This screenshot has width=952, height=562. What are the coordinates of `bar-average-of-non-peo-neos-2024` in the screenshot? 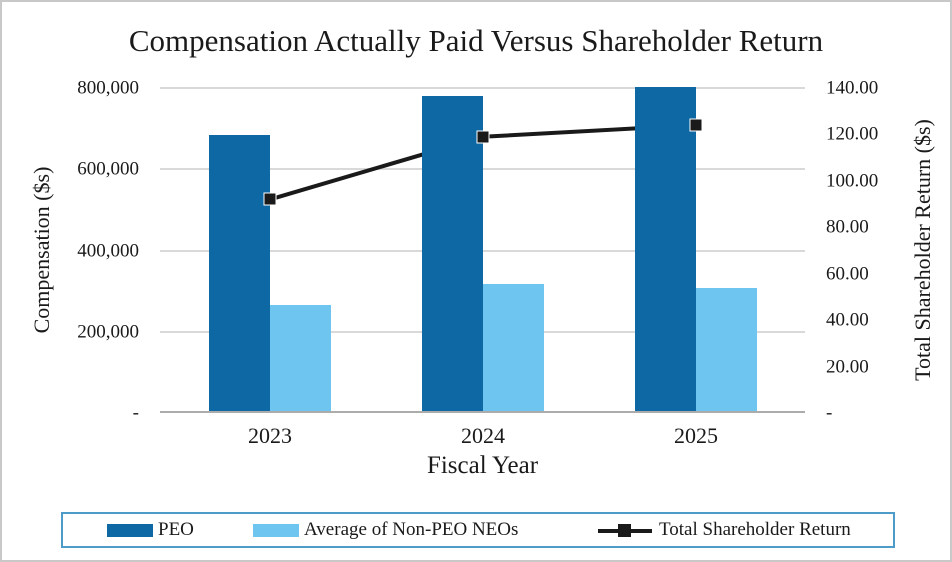 It's located at (513, 347).